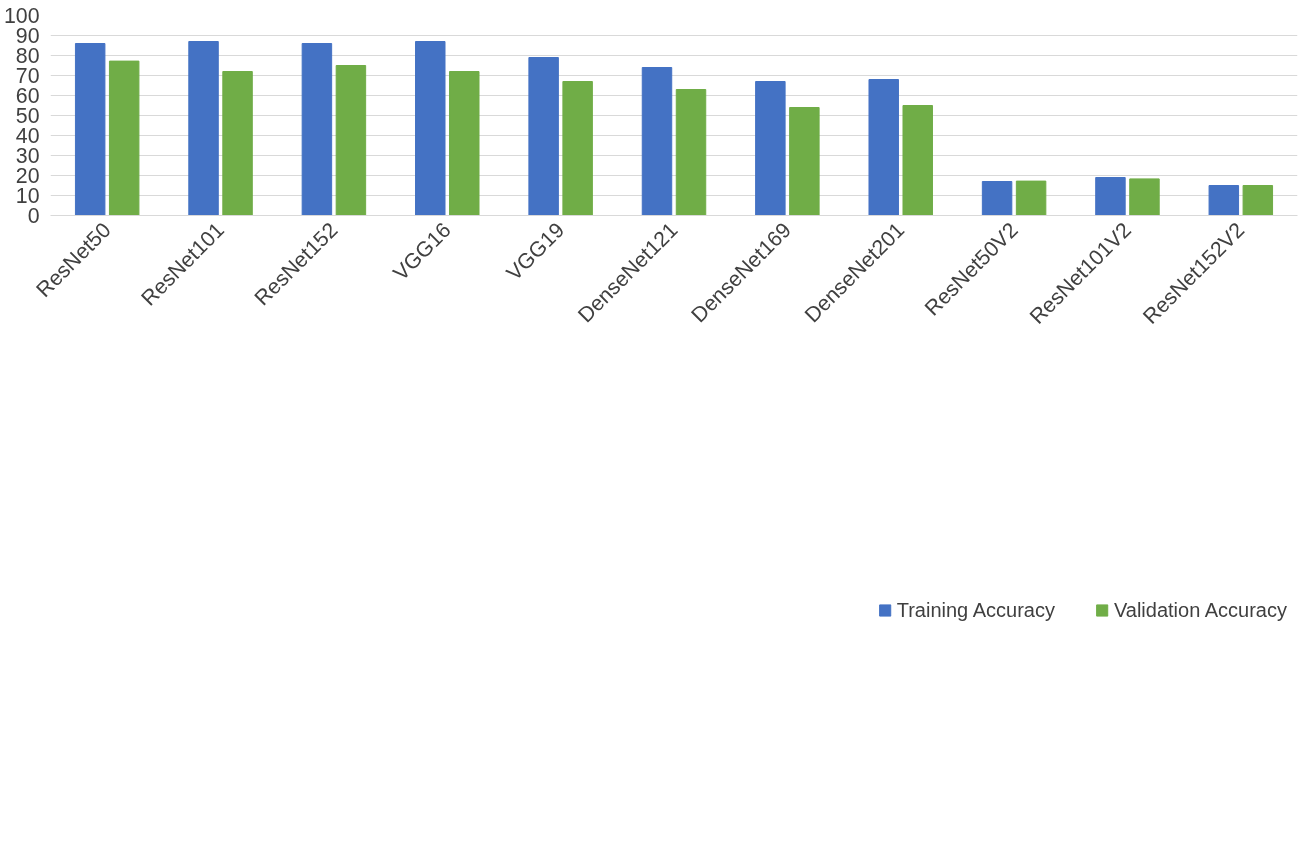  Describe the element at coordinates (975, 610) in the screenshot. I see `legend-label: Training Accuracy` at that location.